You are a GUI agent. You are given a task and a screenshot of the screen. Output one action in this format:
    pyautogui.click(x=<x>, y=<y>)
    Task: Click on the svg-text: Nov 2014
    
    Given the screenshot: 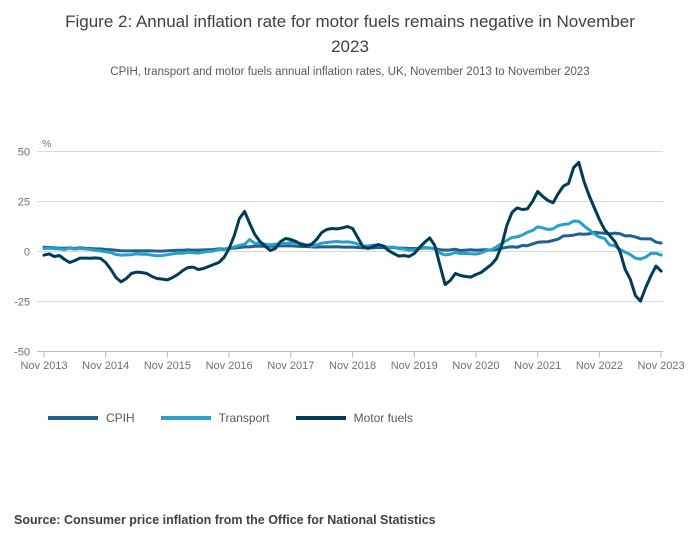 What is the action you would take?
    pyautogui.click(x=105, y=366)
    